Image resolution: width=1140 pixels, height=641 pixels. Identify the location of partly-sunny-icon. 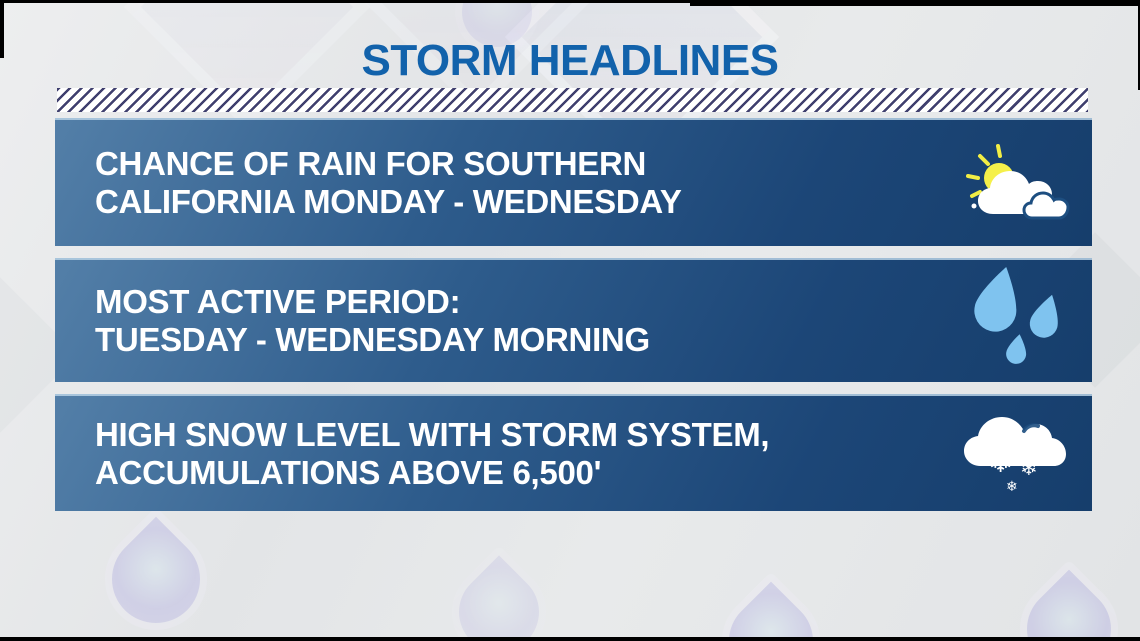
(1014, 183).